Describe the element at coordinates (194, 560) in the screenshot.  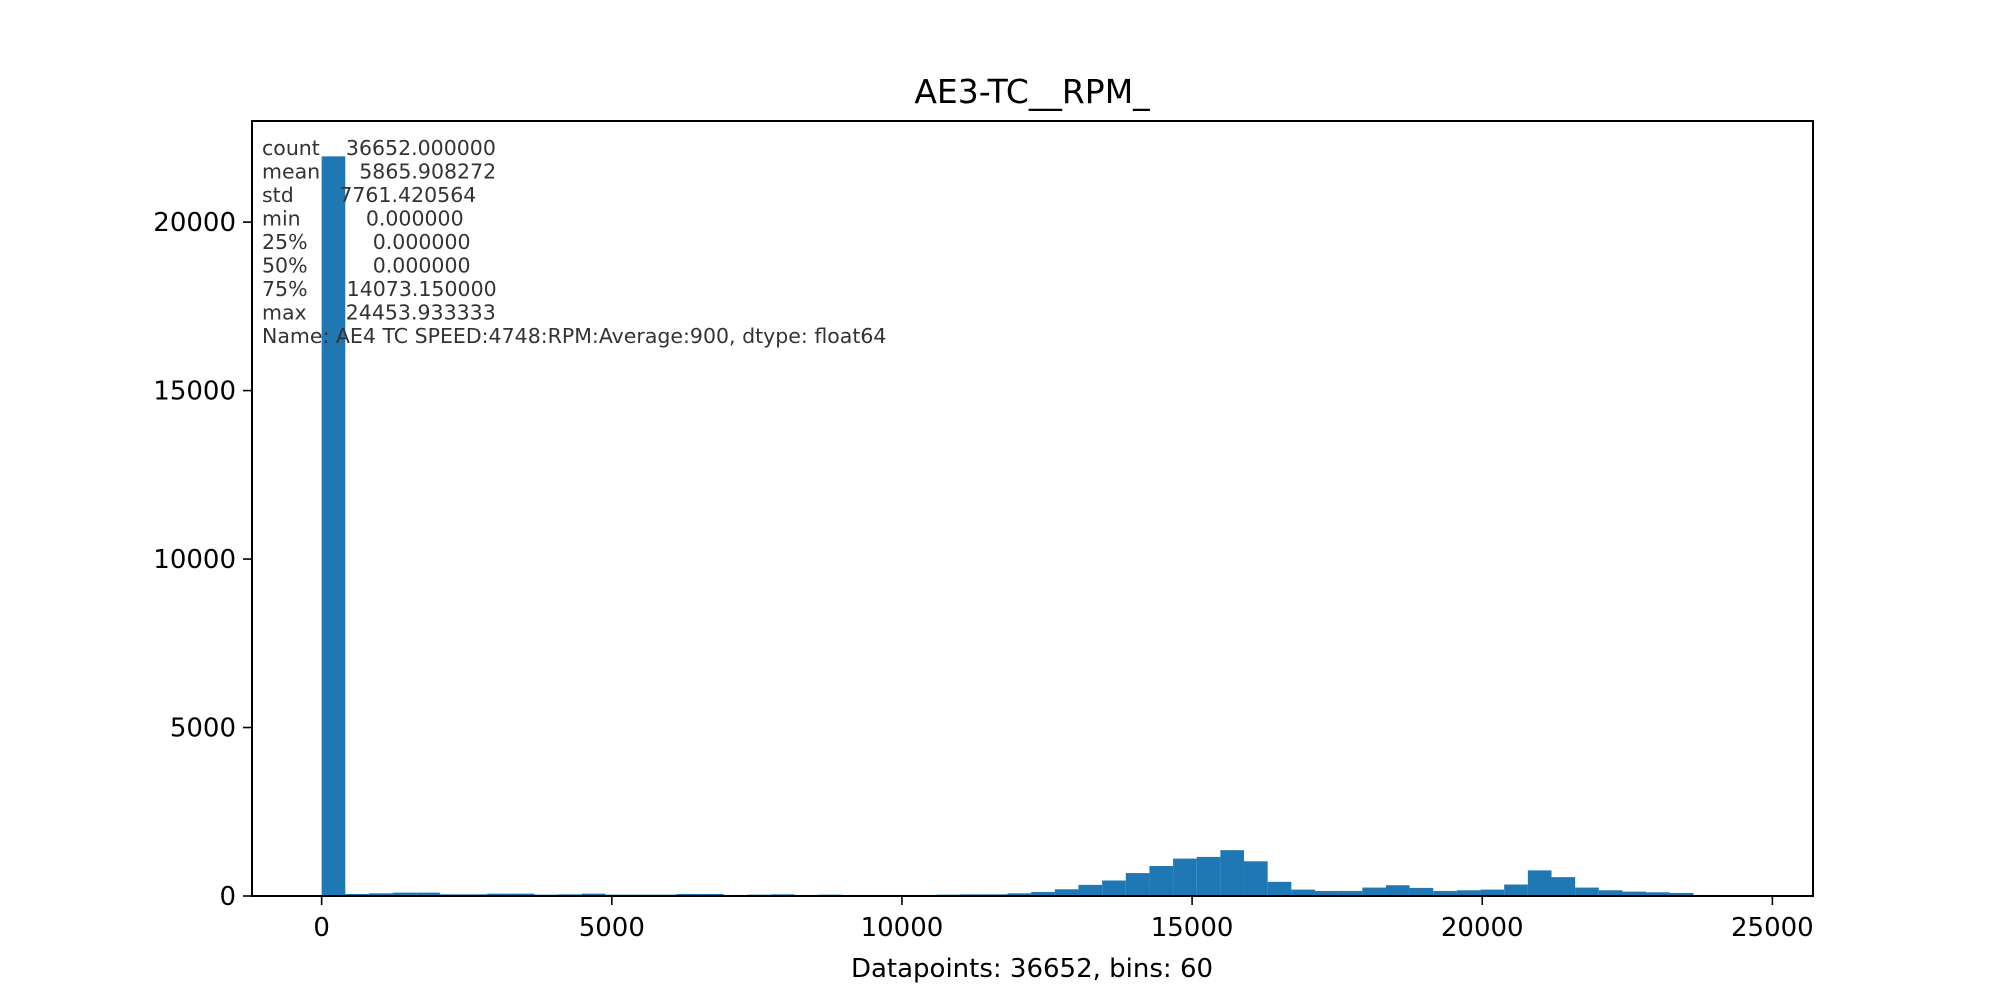
I see `y-tick-label: 10000` at that location.